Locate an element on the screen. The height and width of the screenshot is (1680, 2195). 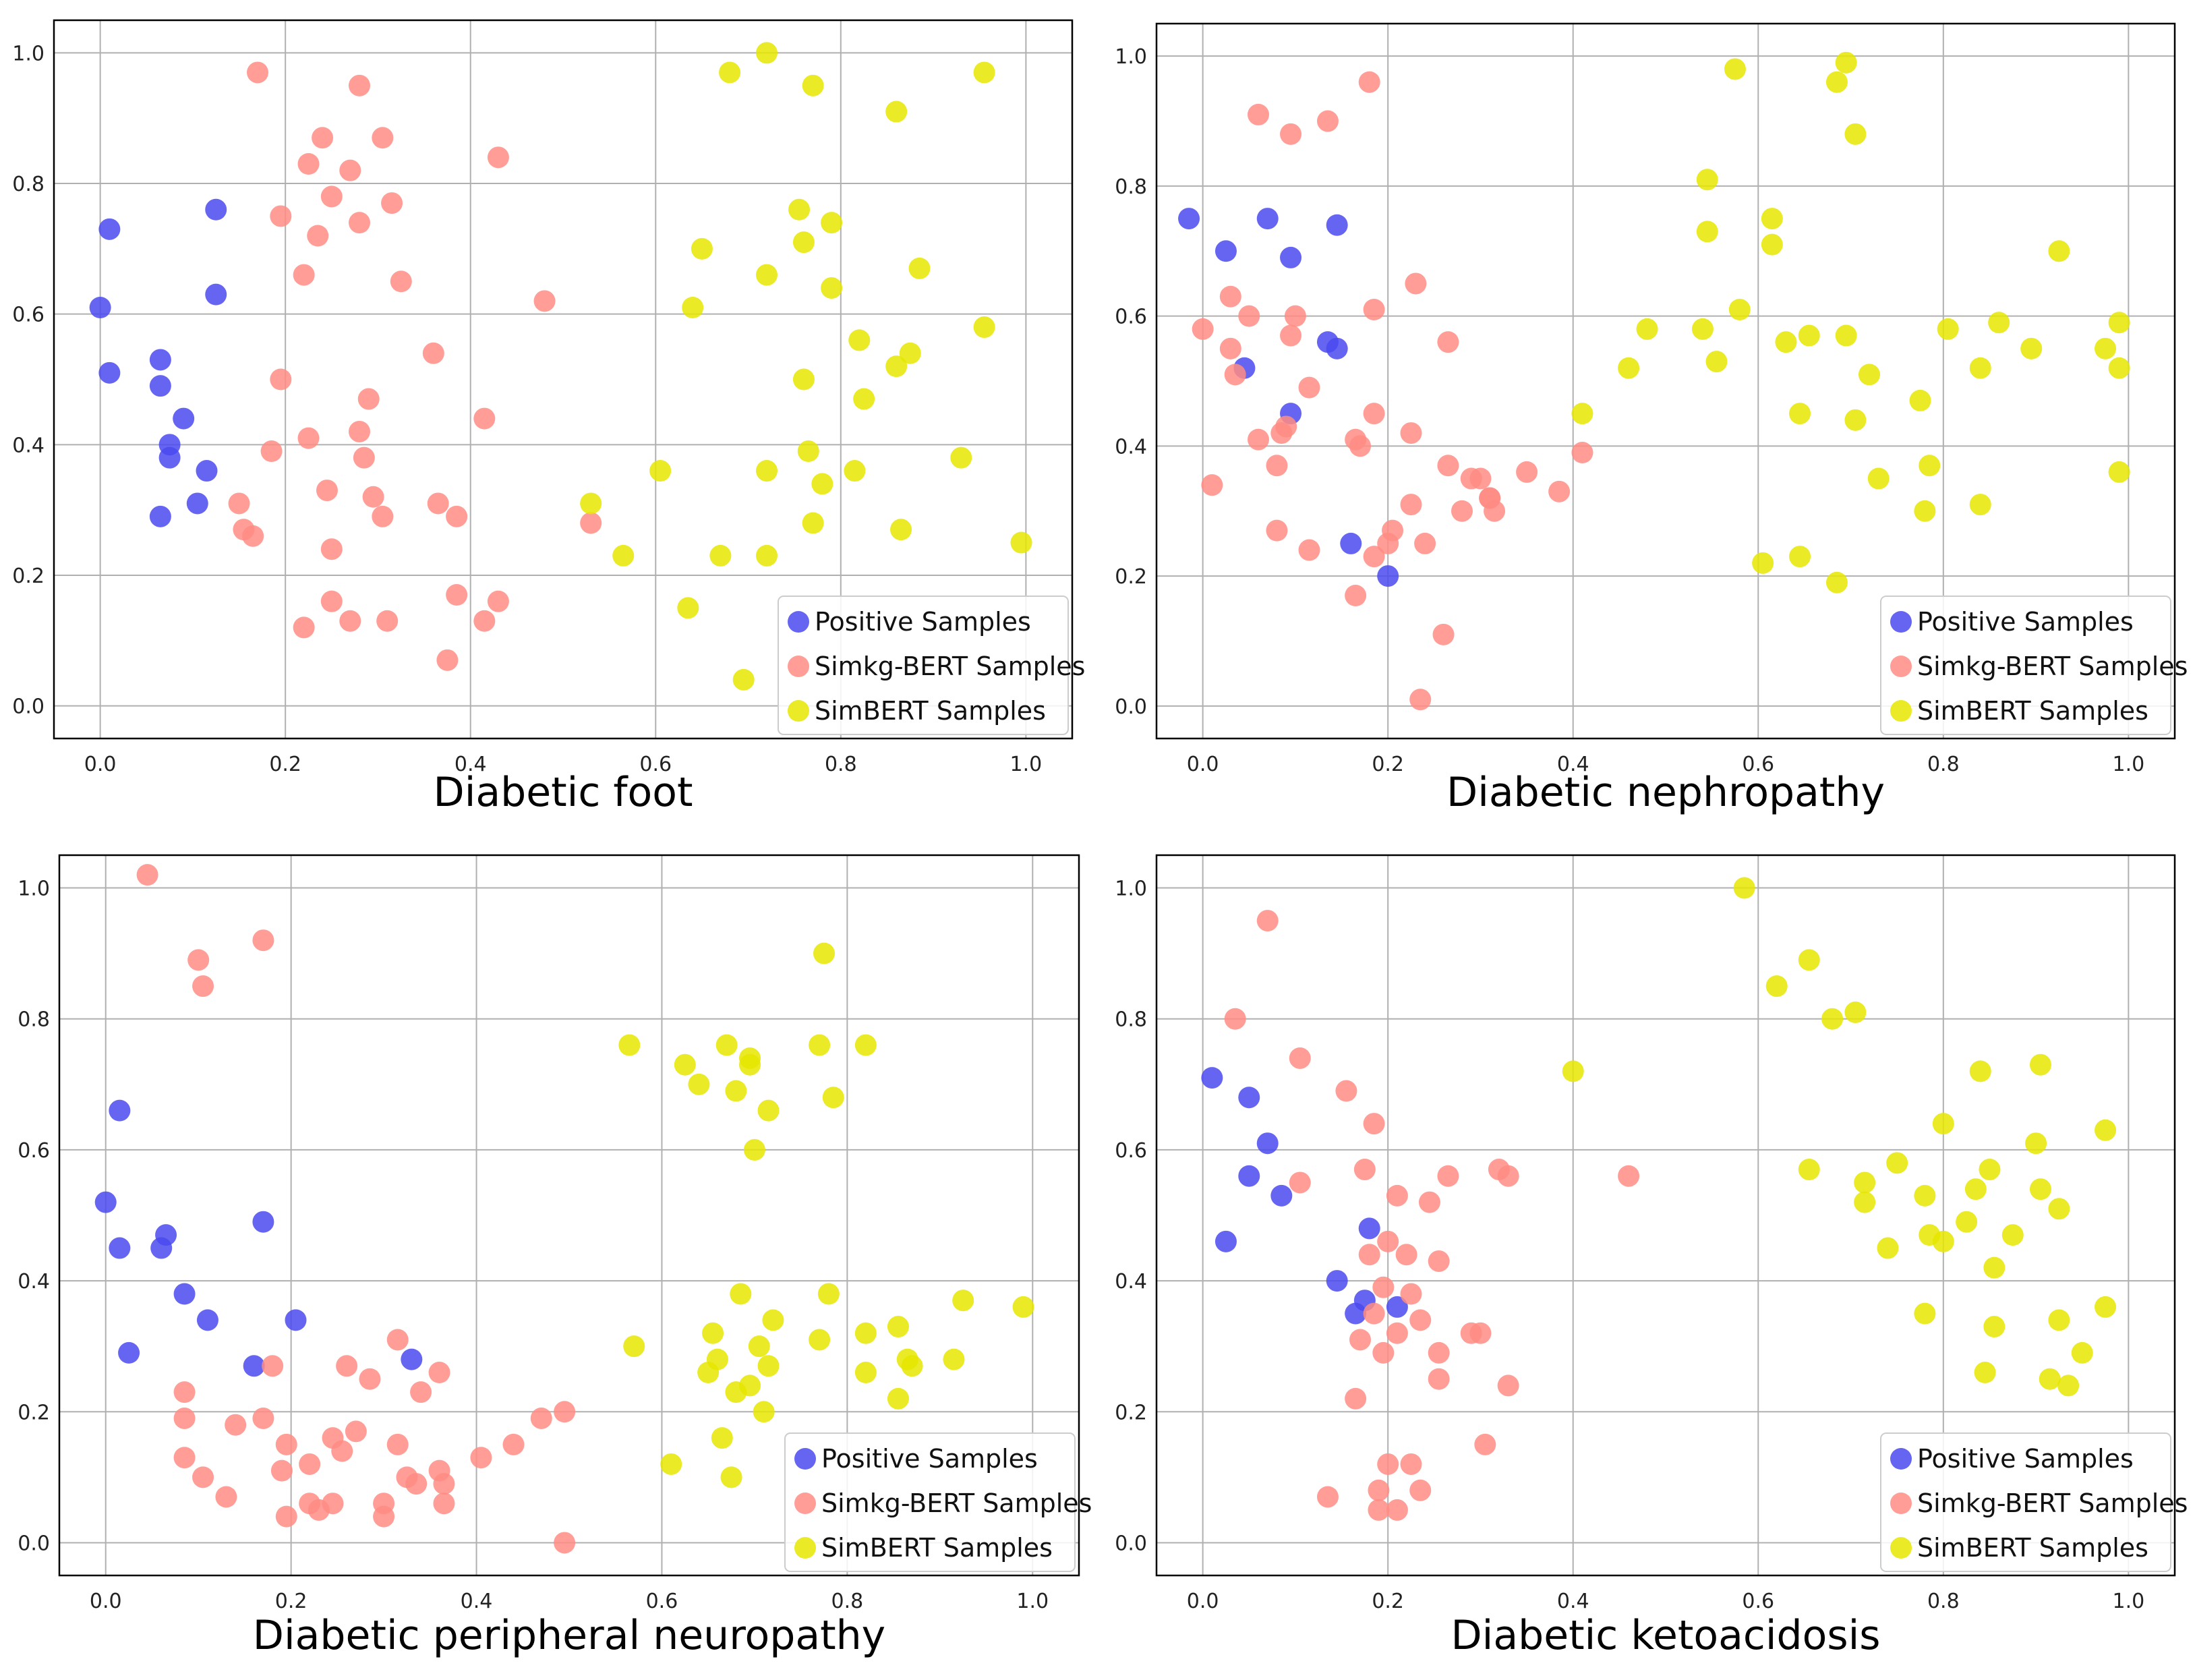
x-tick-label: 1.0 is located at coordinates (1026, 765).